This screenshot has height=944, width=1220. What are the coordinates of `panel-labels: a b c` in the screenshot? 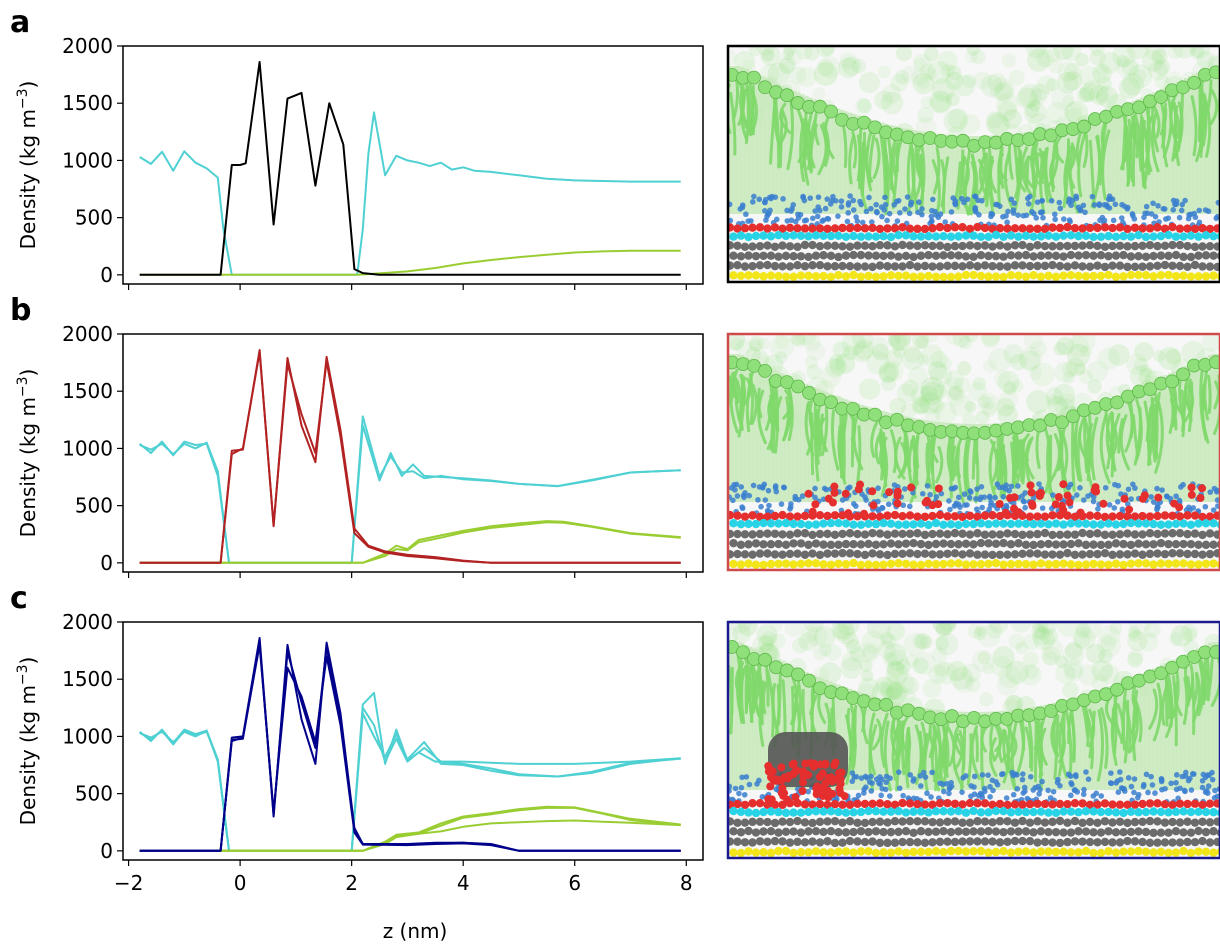 It's located at (20, 310).